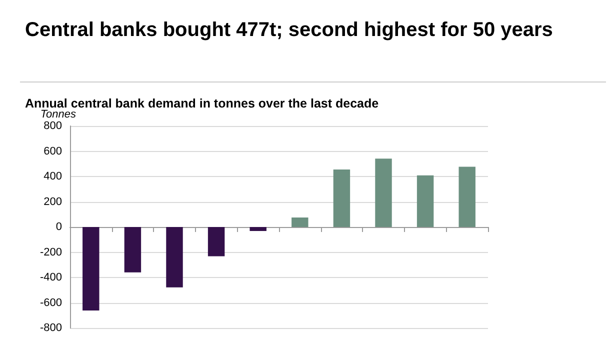  Describe the element at coordinates (59, 227) in the screenshot. I see `y-tick-label: 0` at that location.